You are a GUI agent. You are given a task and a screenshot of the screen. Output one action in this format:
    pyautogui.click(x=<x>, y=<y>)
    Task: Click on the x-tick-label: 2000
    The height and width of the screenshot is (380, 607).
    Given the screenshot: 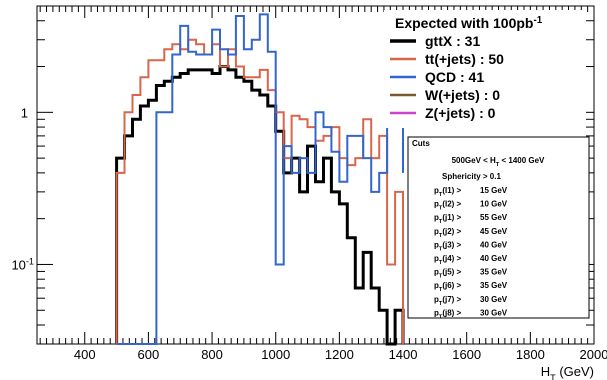 What is the action you would take?
    pyautogui.click(x=593, y=354)
    